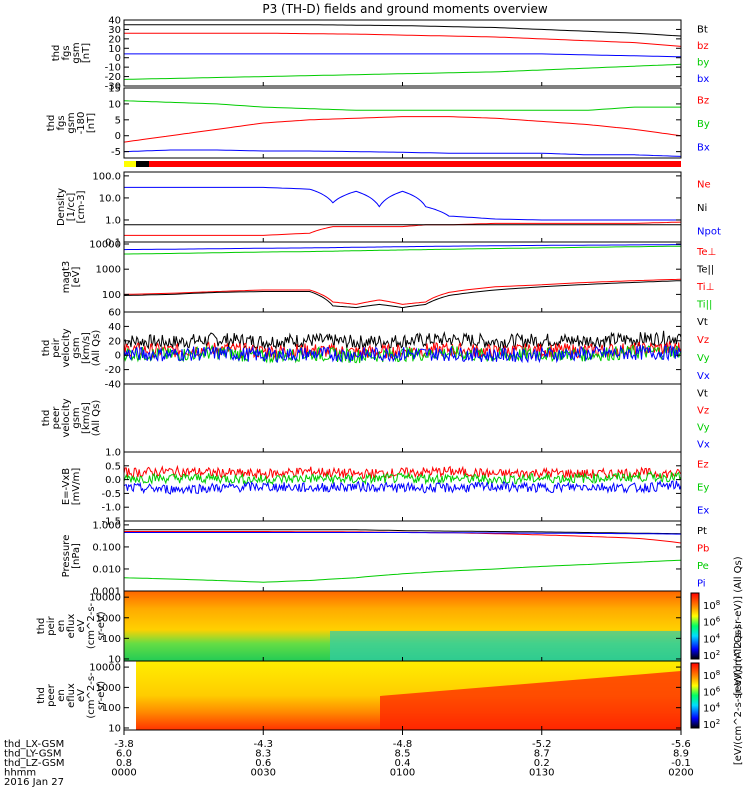 Image resolution: width=750 pixels, height=800 pixels. I want to click on series-bx, so click(402, 153).